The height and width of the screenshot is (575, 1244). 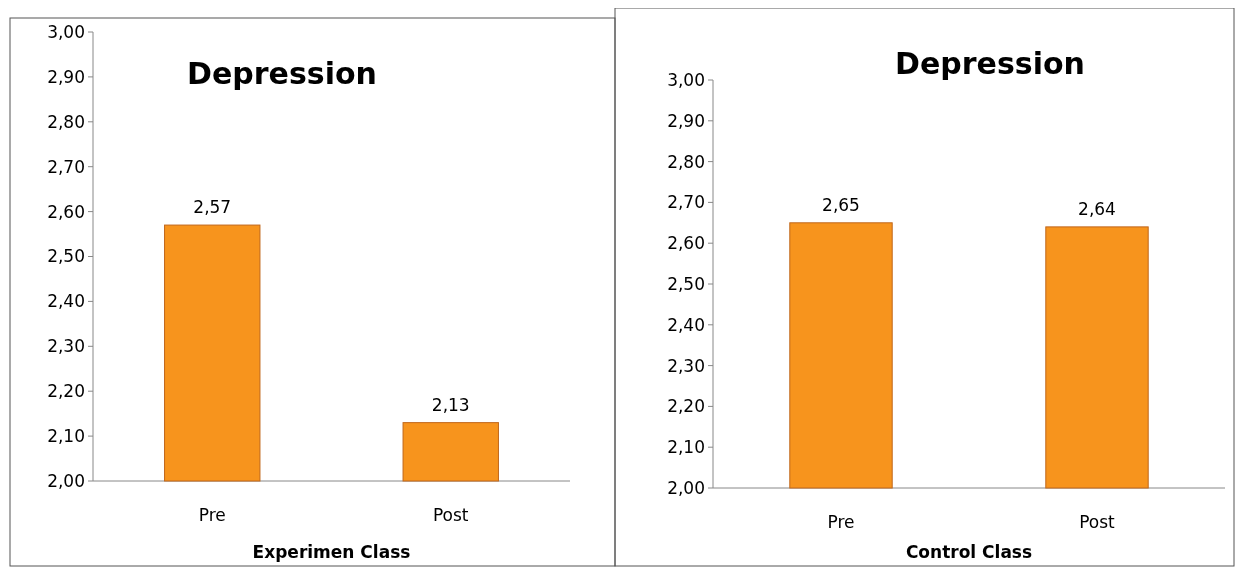 I want to click on data-label: 2,65, so click(x=841, y=204).